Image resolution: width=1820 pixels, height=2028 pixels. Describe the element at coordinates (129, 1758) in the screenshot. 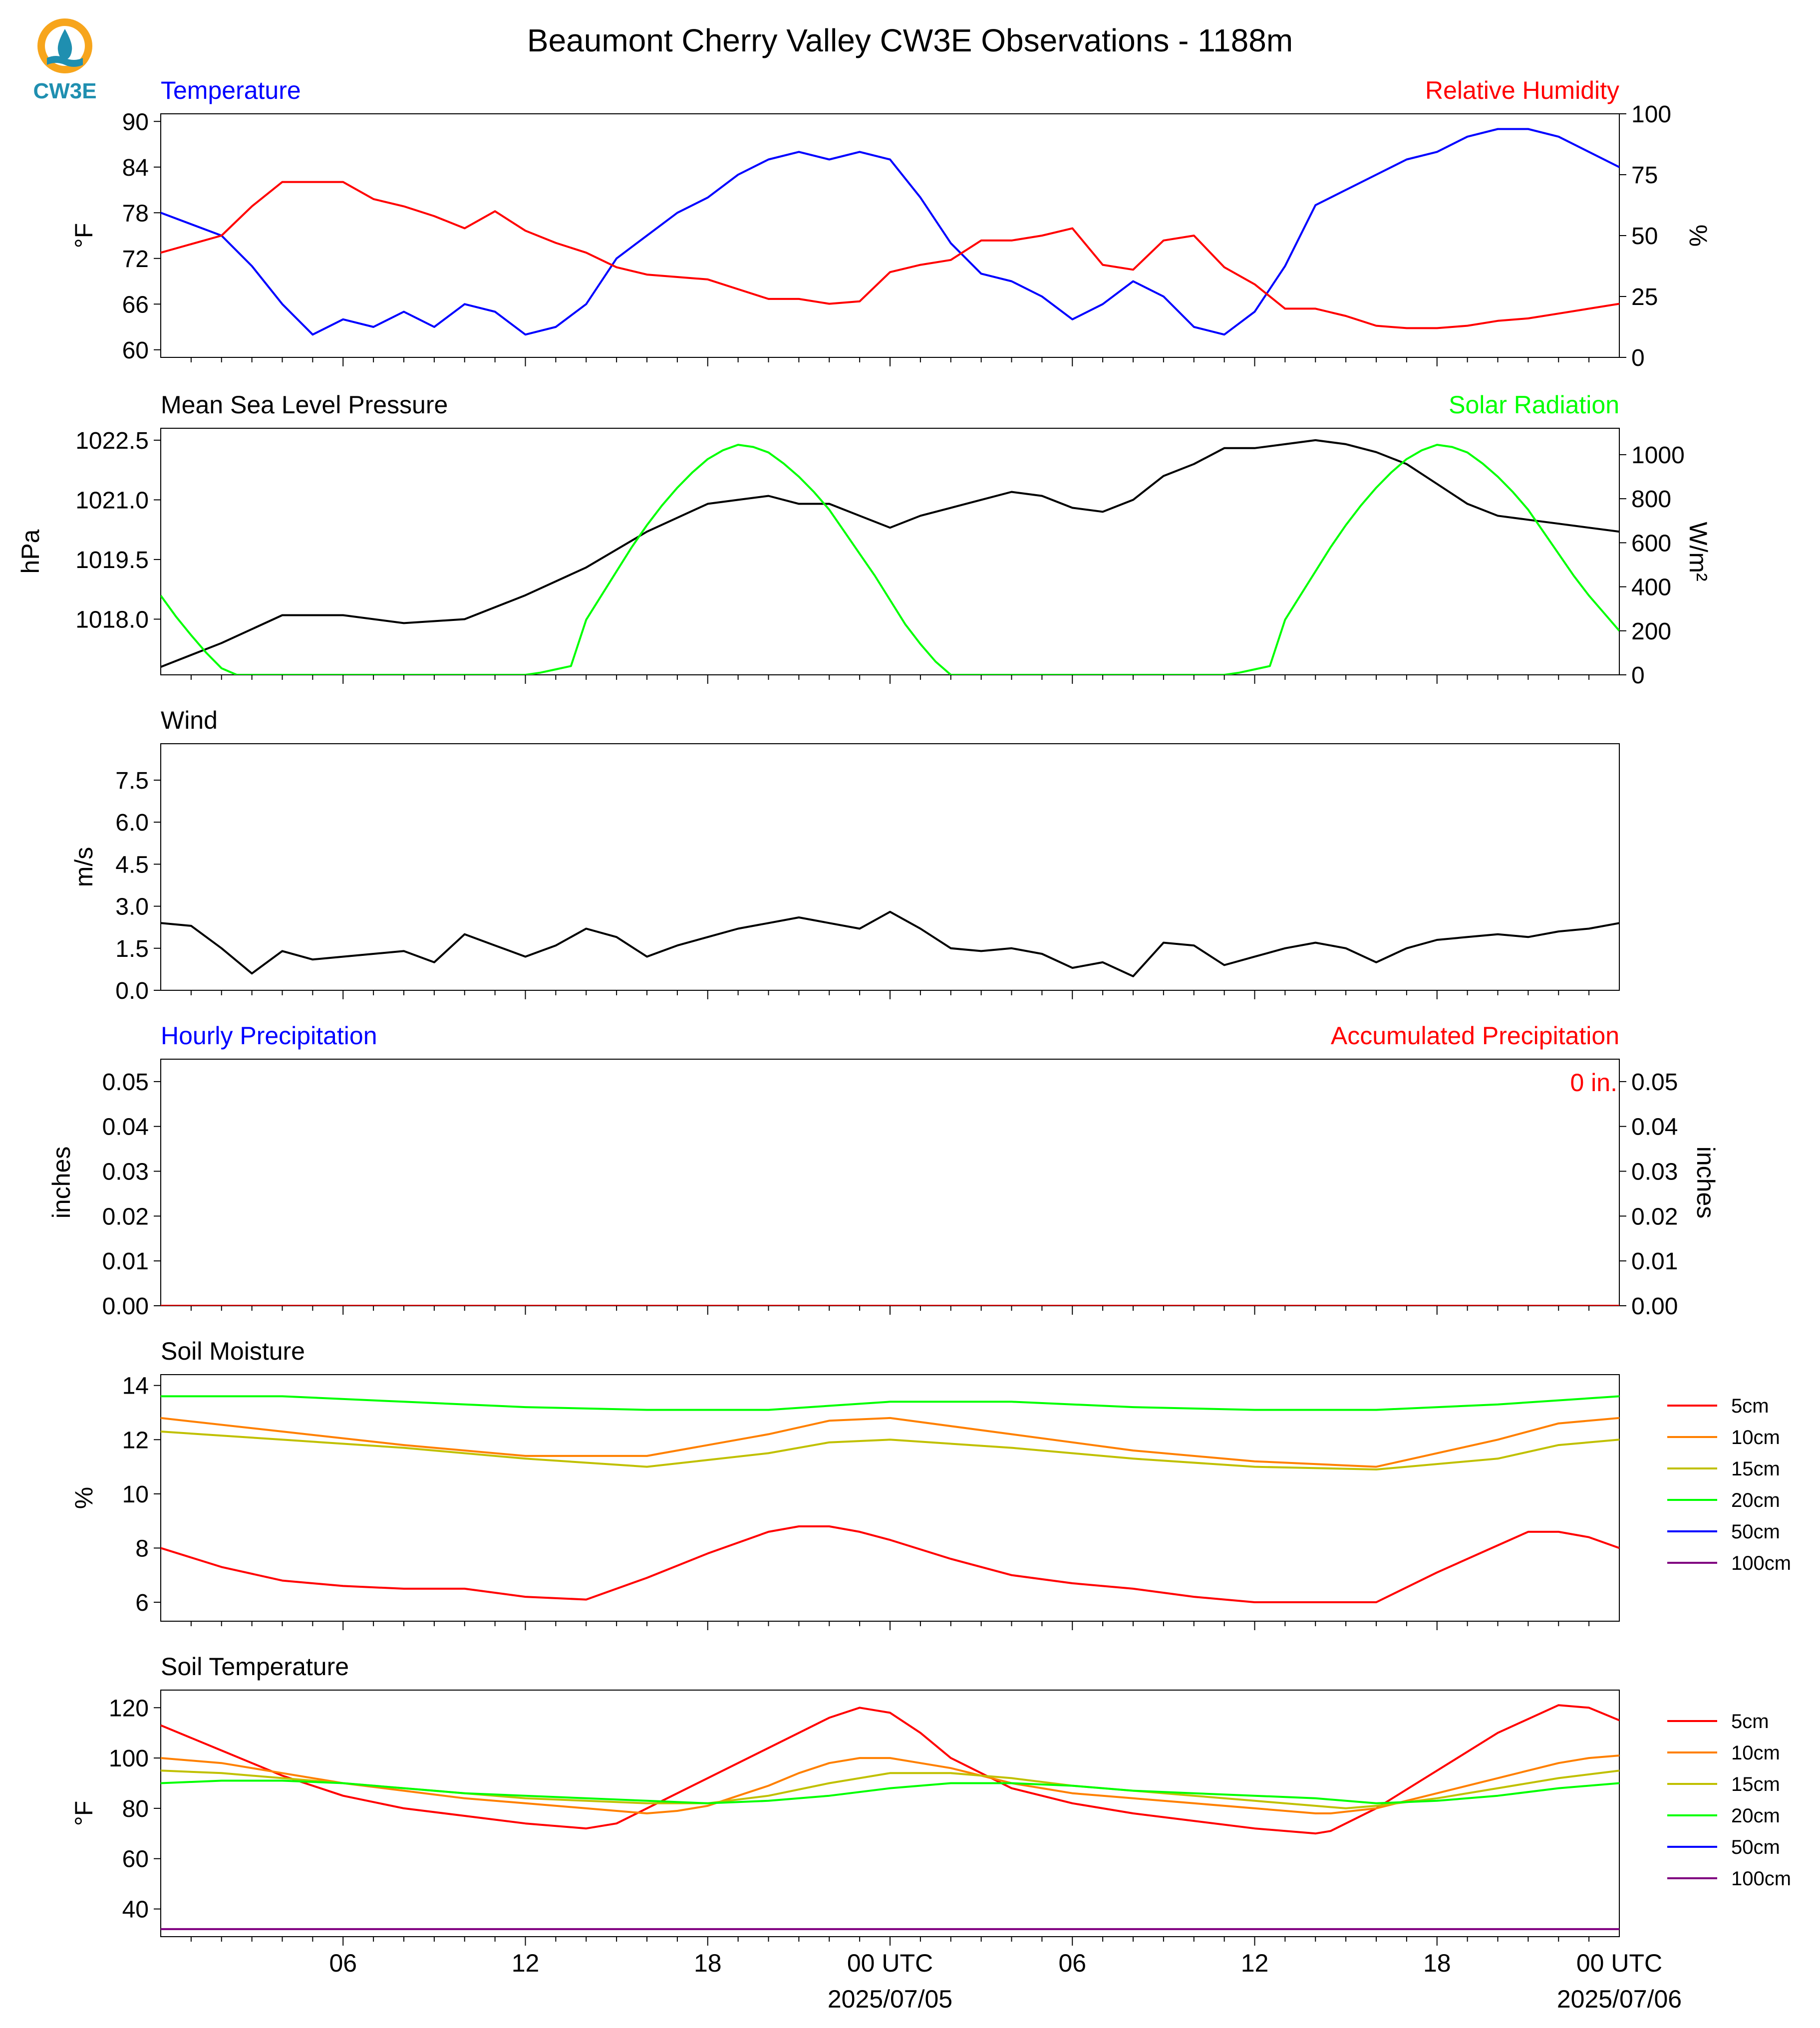

I see `y-tick-label: 100` at that location.